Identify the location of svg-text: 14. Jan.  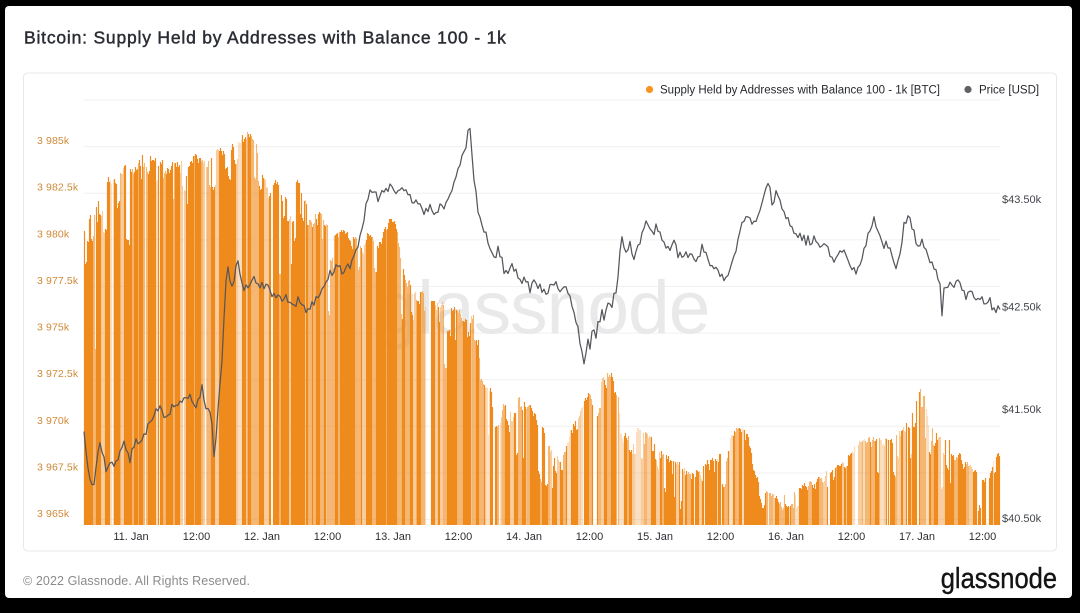
(524, 537).